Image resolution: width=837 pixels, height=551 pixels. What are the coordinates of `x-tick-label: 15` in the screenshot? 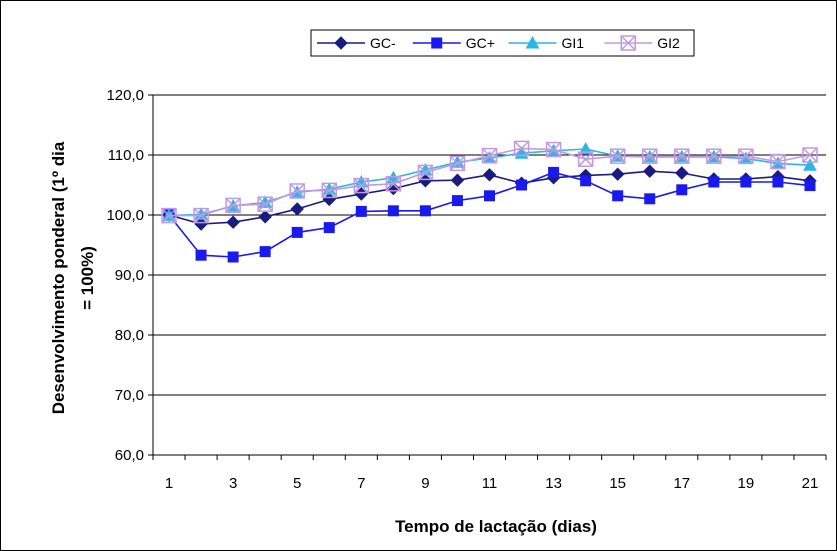 It's located at (617, 483).